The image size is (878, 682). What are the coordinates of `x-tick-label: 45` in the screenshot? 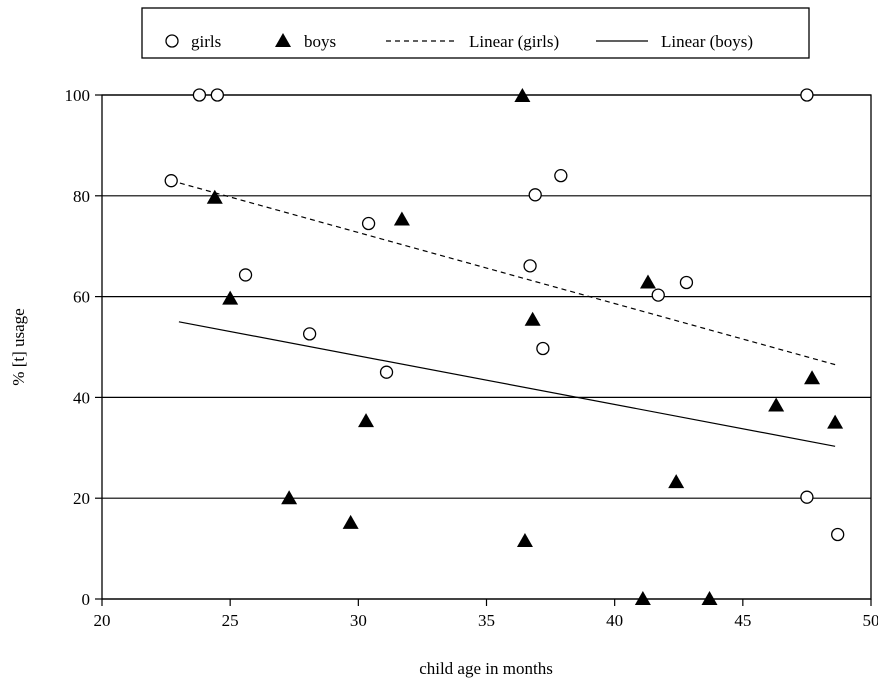 It's located at (742, 620).